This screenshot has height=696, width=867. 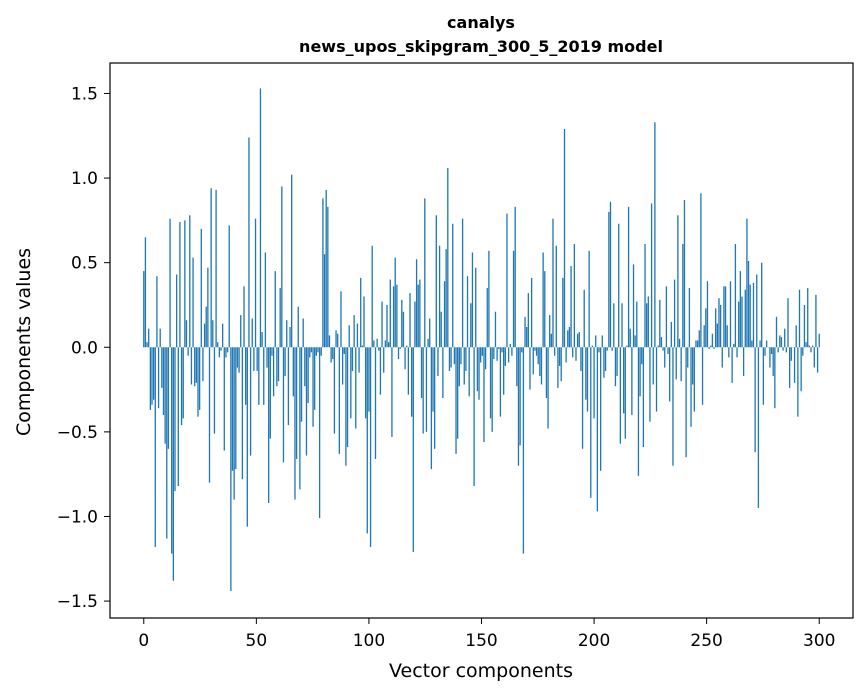 What do you see at coordinates (143, 641) in the screenshot?
I see `x-tick-label: 0` at bounding box center [143, 641].